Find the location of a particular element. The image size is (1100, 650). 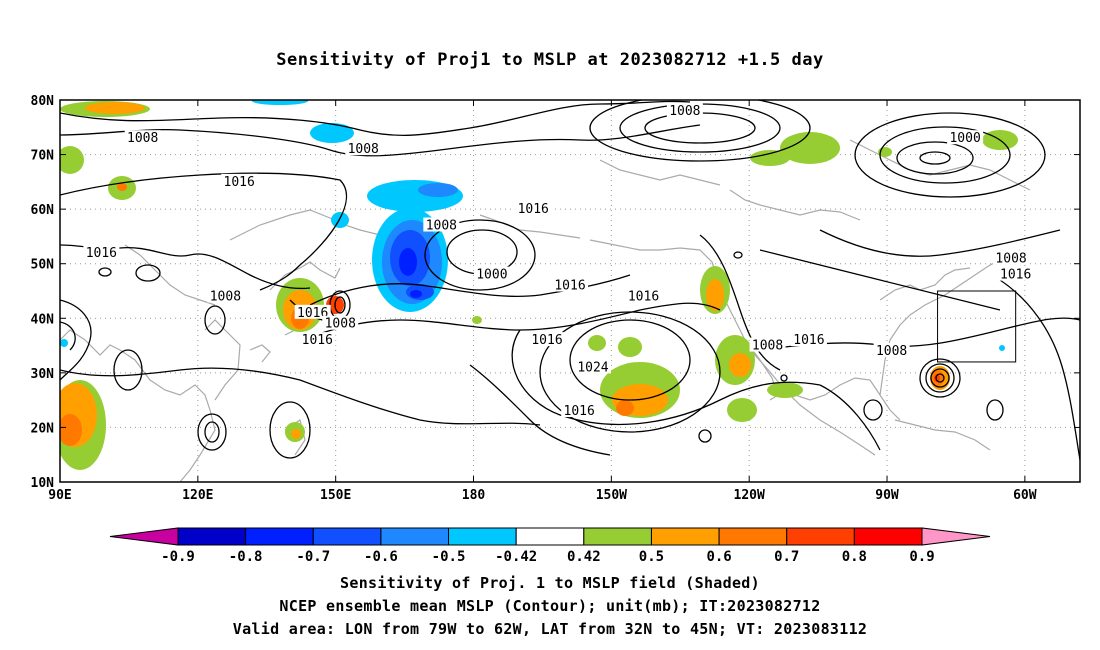

x-tick-label: 90E is located at coordinates (59, 495).